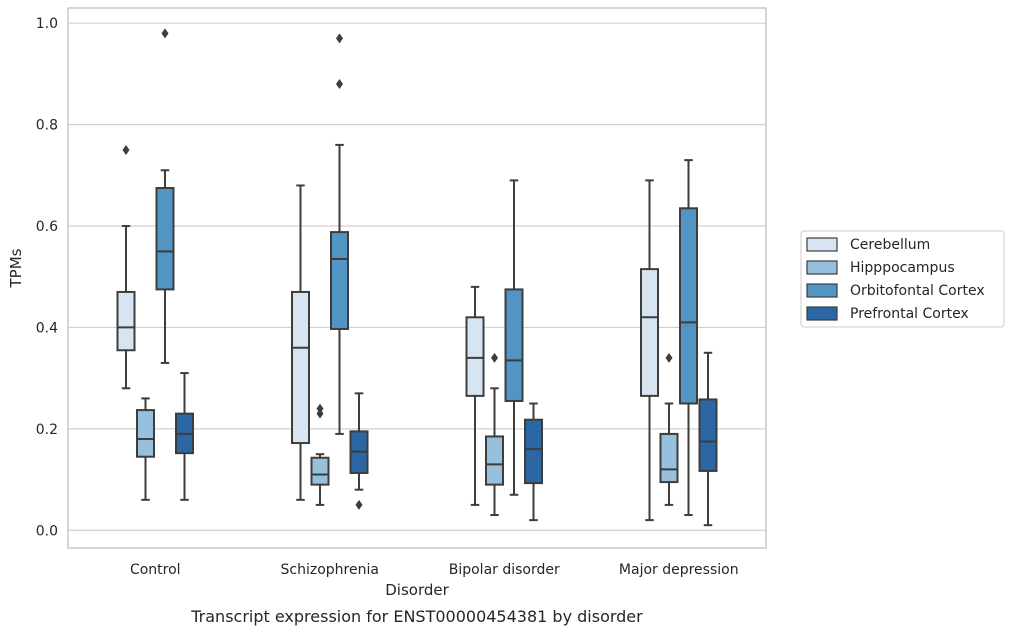  I want to click on y-tick-label: 0.4, so click(47, 328).